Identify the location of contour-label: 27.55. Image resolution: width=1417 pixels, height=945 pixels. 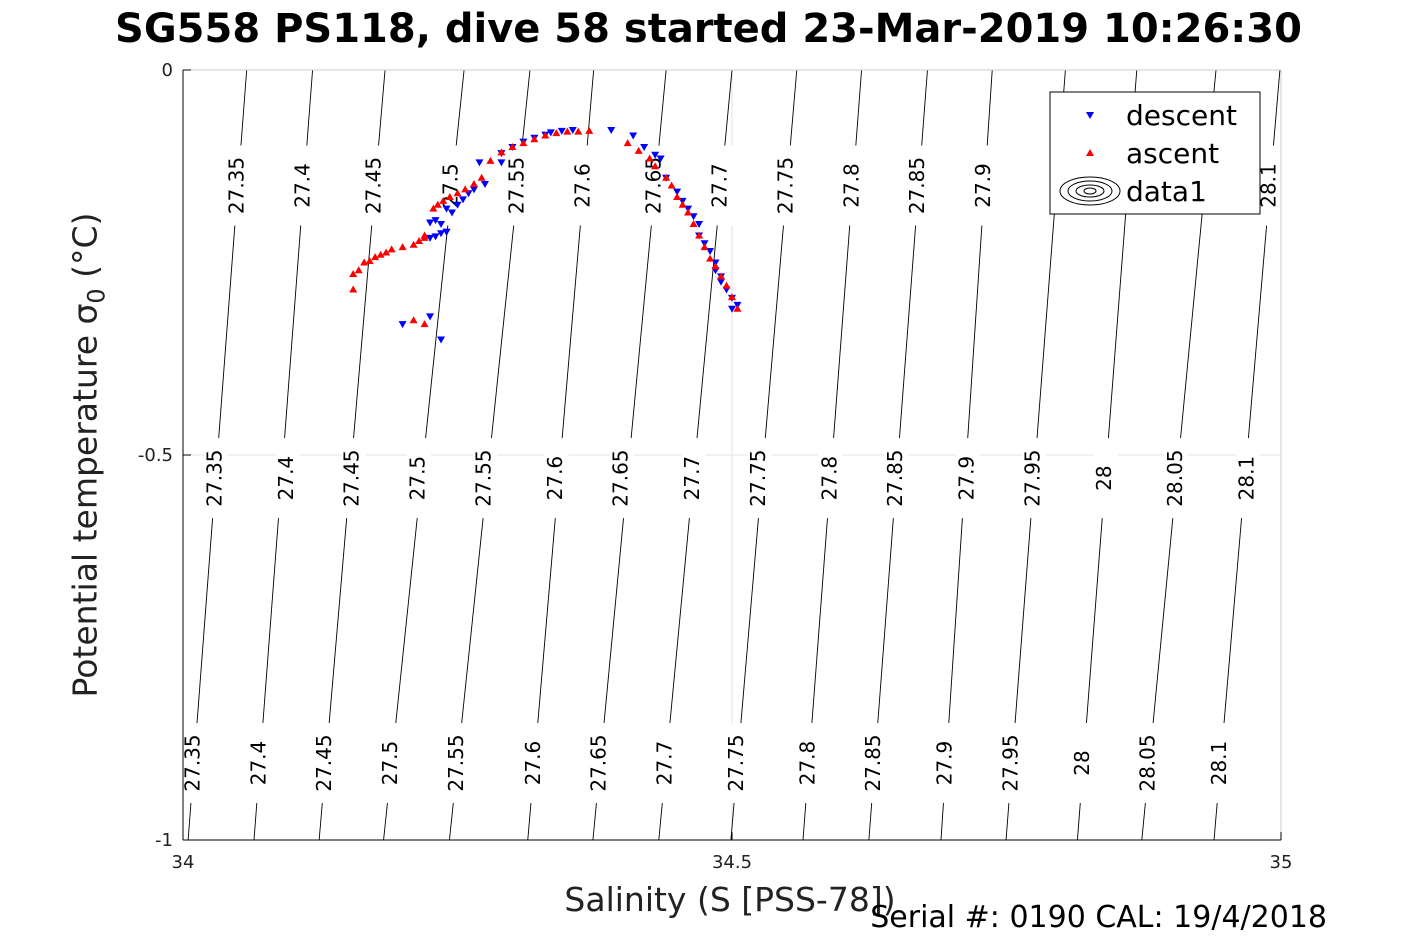
(483, 477).